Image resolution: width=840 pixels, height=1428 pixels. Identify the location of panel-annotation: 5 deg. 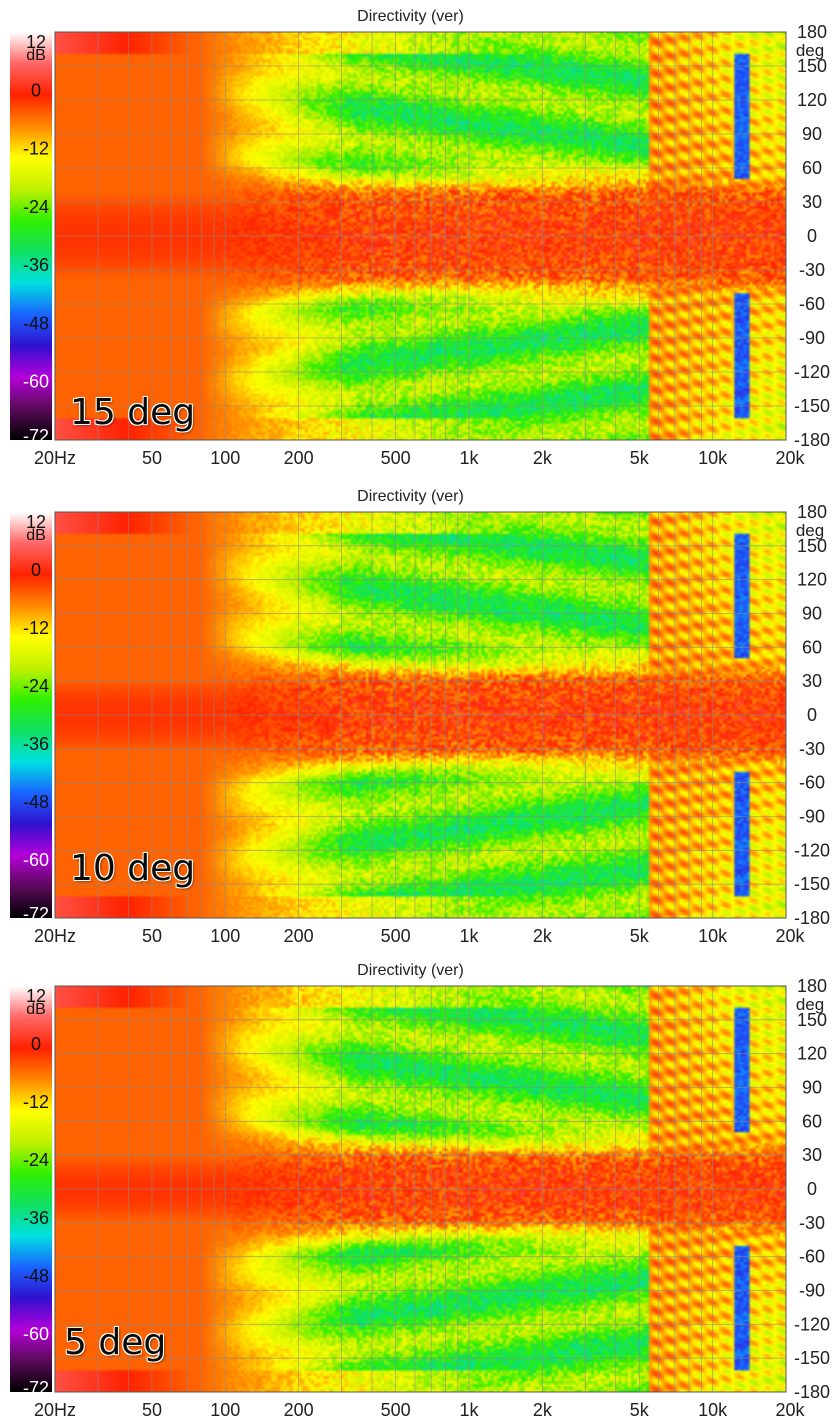
(115, 1342).